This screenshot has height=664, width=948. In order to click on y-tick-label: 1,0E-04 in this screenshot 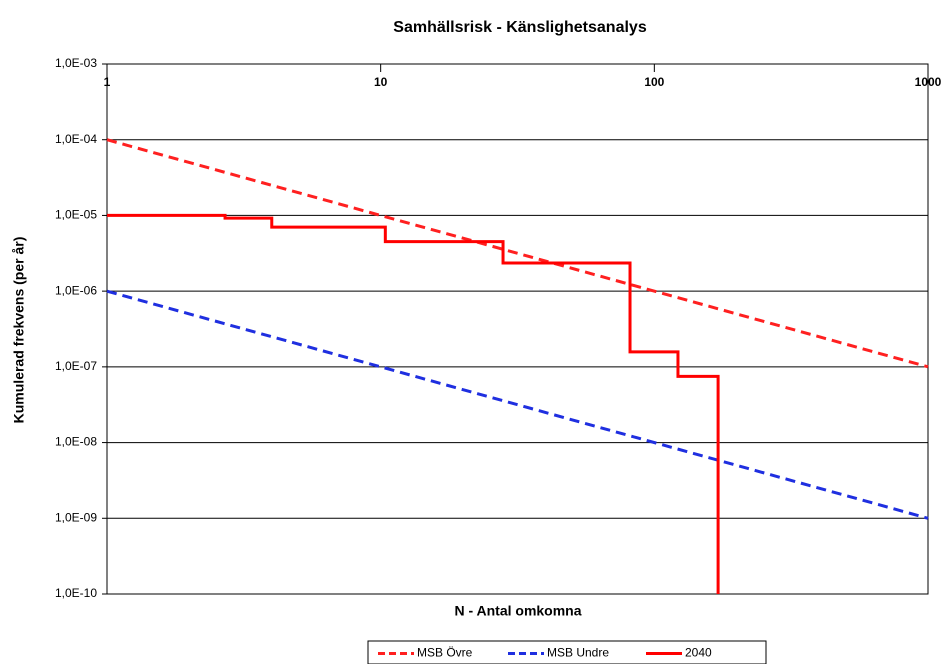, I will do `click(76, 139)`.